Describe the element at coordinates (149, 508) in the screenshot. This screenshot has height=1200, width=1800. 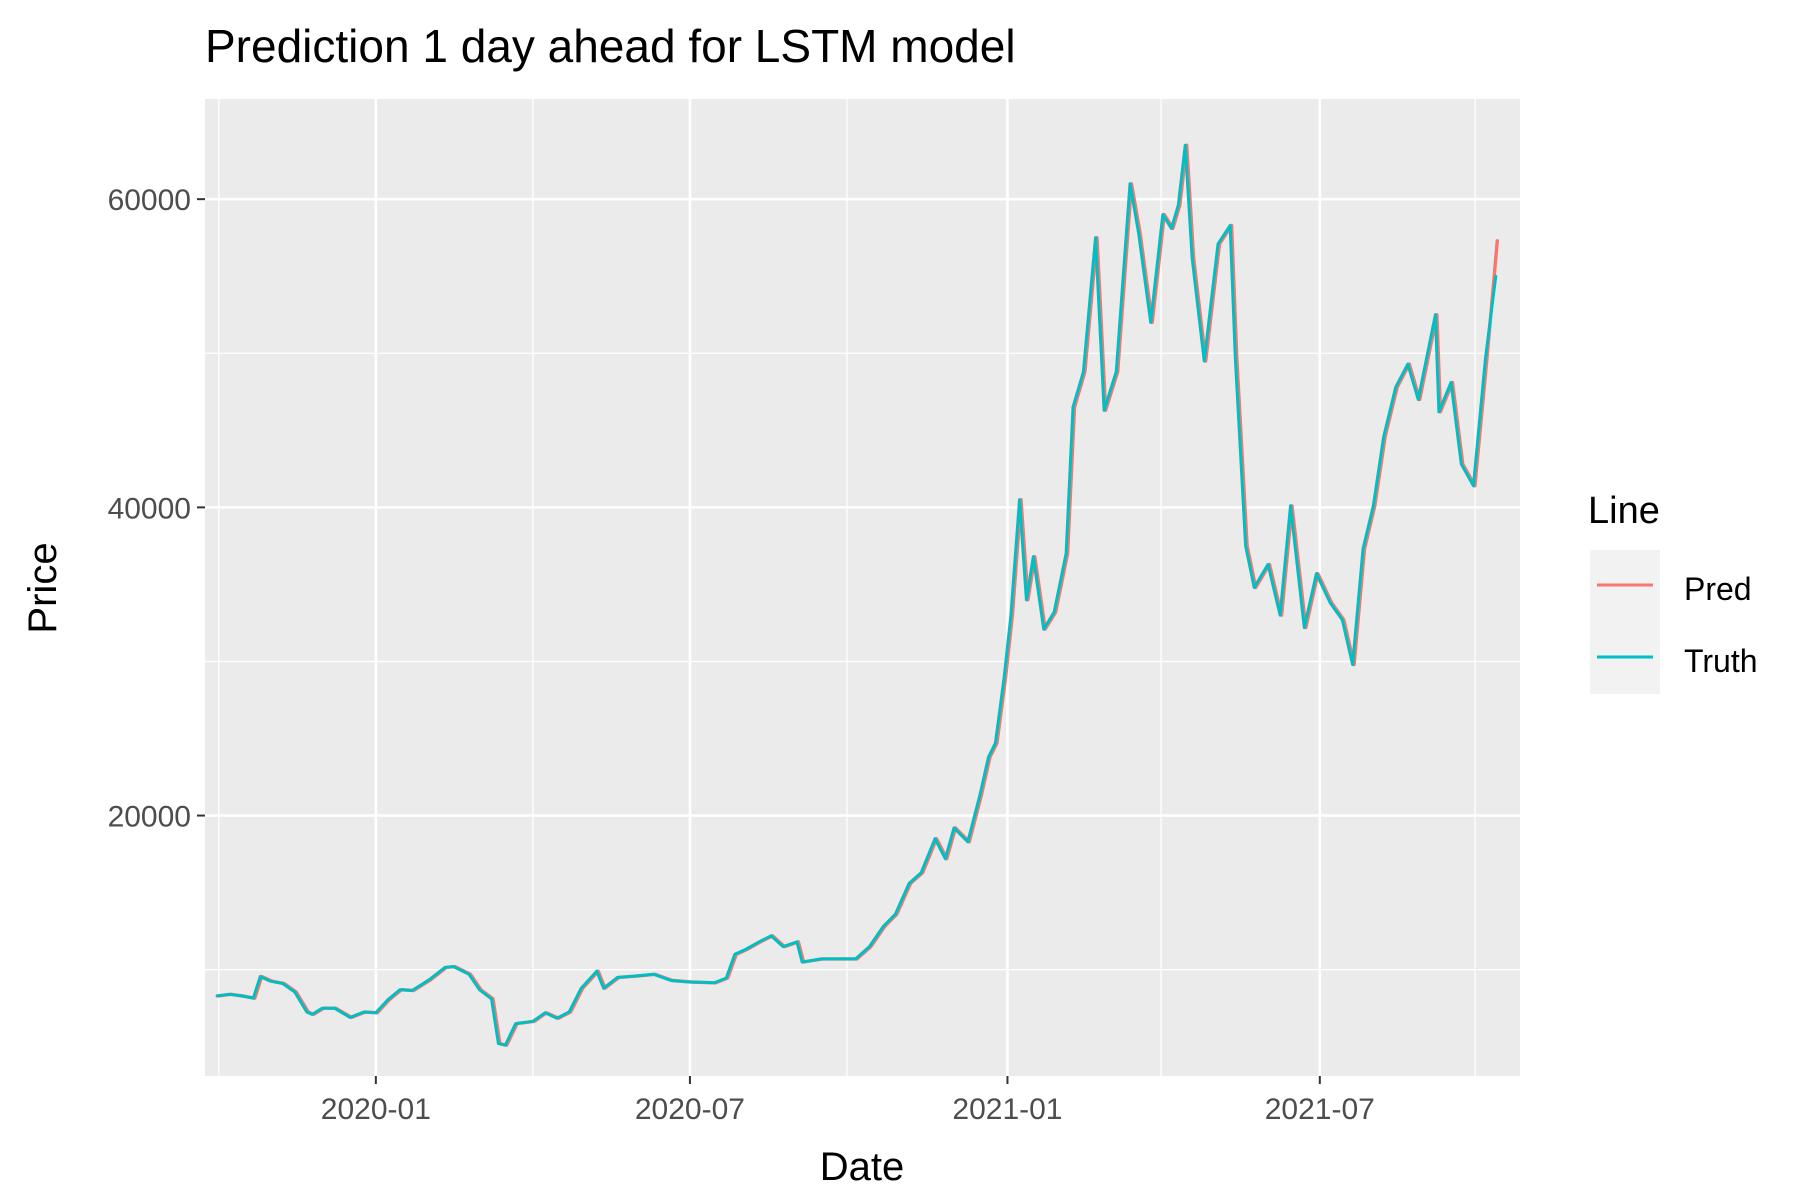
I see `y-tick-label-1: 40000` at that location.